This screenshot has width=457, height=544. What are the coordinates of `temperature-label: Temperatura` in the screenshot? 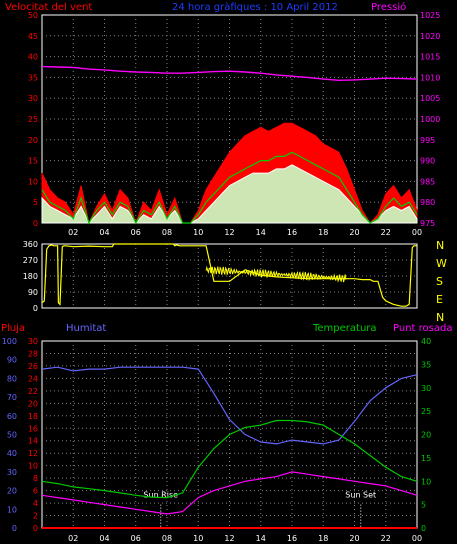 It's located at (344, 328).